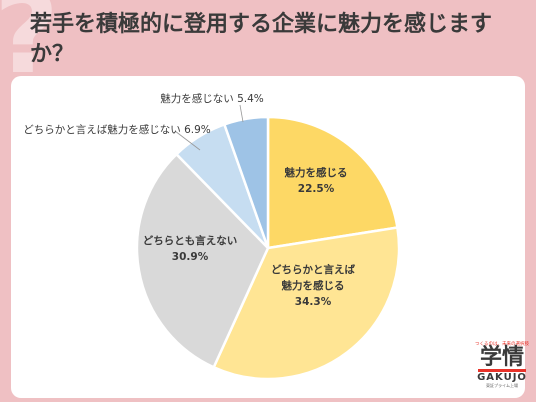 This screenshot has width=536, height=402. Describe the element at coordinates (501, 357) in the screenshot. I see `logo-main-text: 学情` at that location.